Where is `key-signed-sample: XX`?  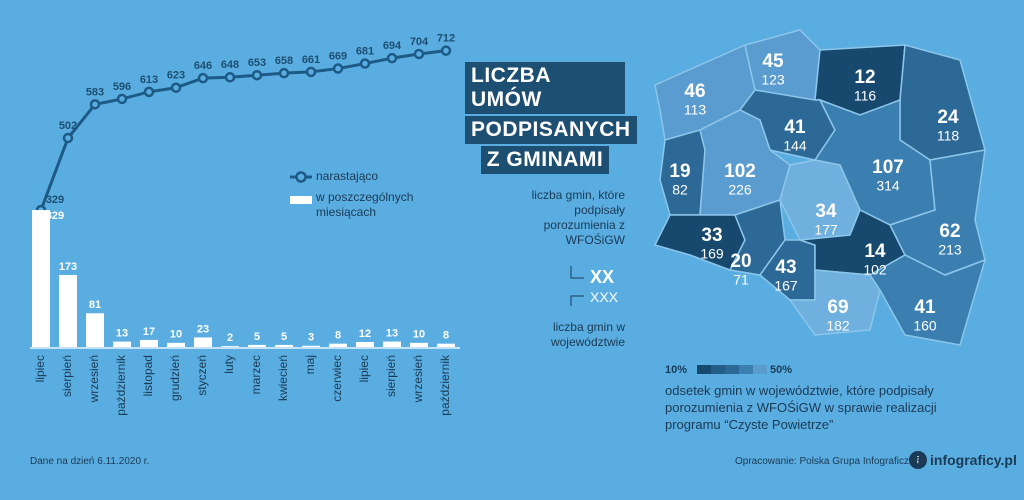
key-signed-sample: XX is located at coordinates (602, 277).